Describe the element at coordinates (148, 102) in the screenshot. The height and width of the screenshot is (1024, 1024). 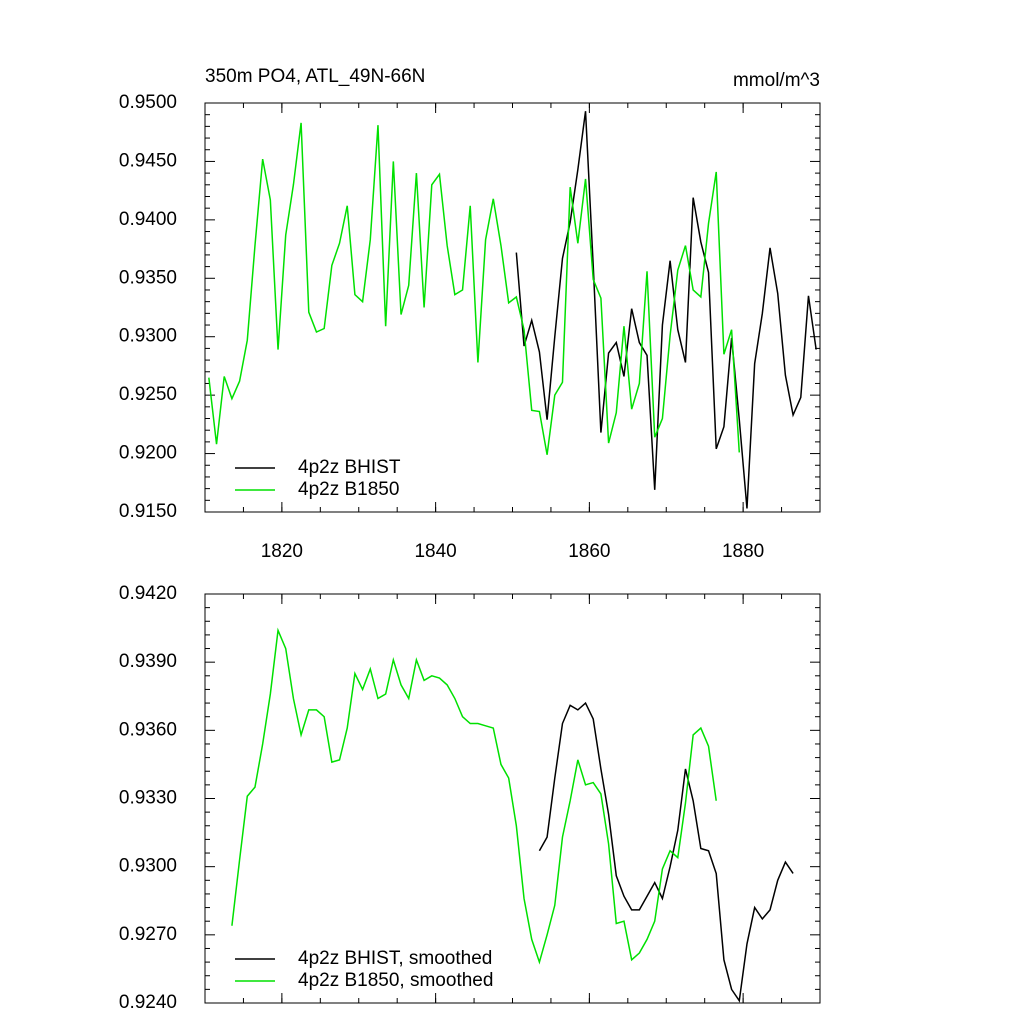
I see `y-tick-label: 0.9500` at that location.